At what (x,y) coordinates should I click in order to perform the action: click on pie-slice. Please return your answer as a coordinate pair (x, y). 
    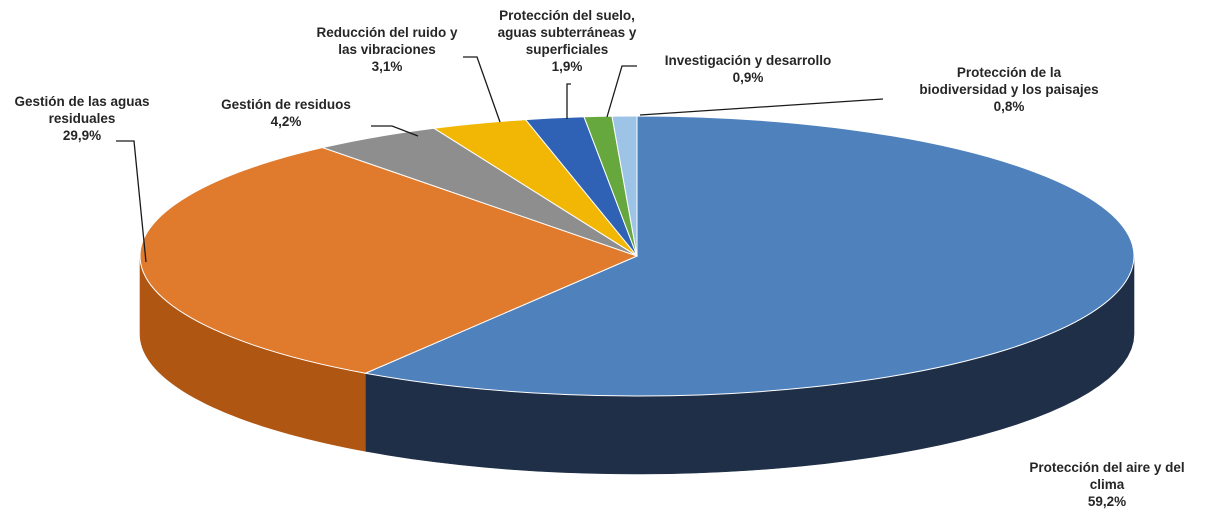
    Looking at the image, I should click on (624, 186).